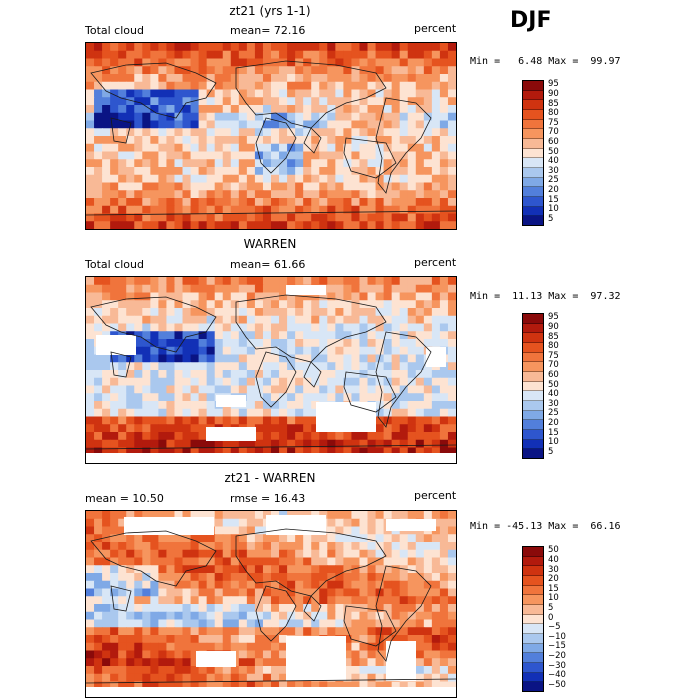  Describe the element at coordinates (545, 61) in the screenshot. I see `min-max-label: Min = 6.48 Max = 99.97` at that location.